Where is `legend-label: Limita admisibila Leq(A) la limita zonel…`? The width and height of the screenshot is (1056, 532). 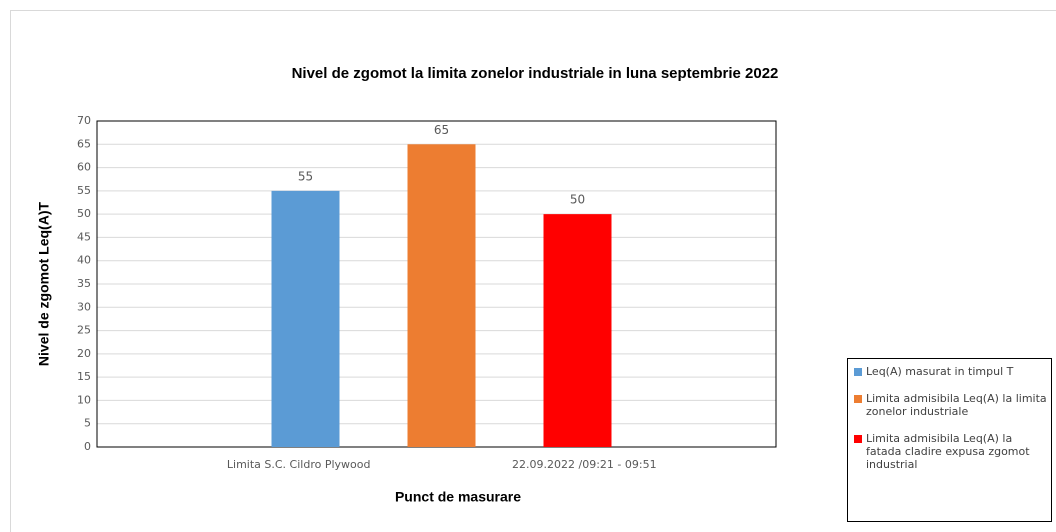 legend-label: Limita admisibila Leq(A) la limita zonel… is located at coordinates (956, 405).